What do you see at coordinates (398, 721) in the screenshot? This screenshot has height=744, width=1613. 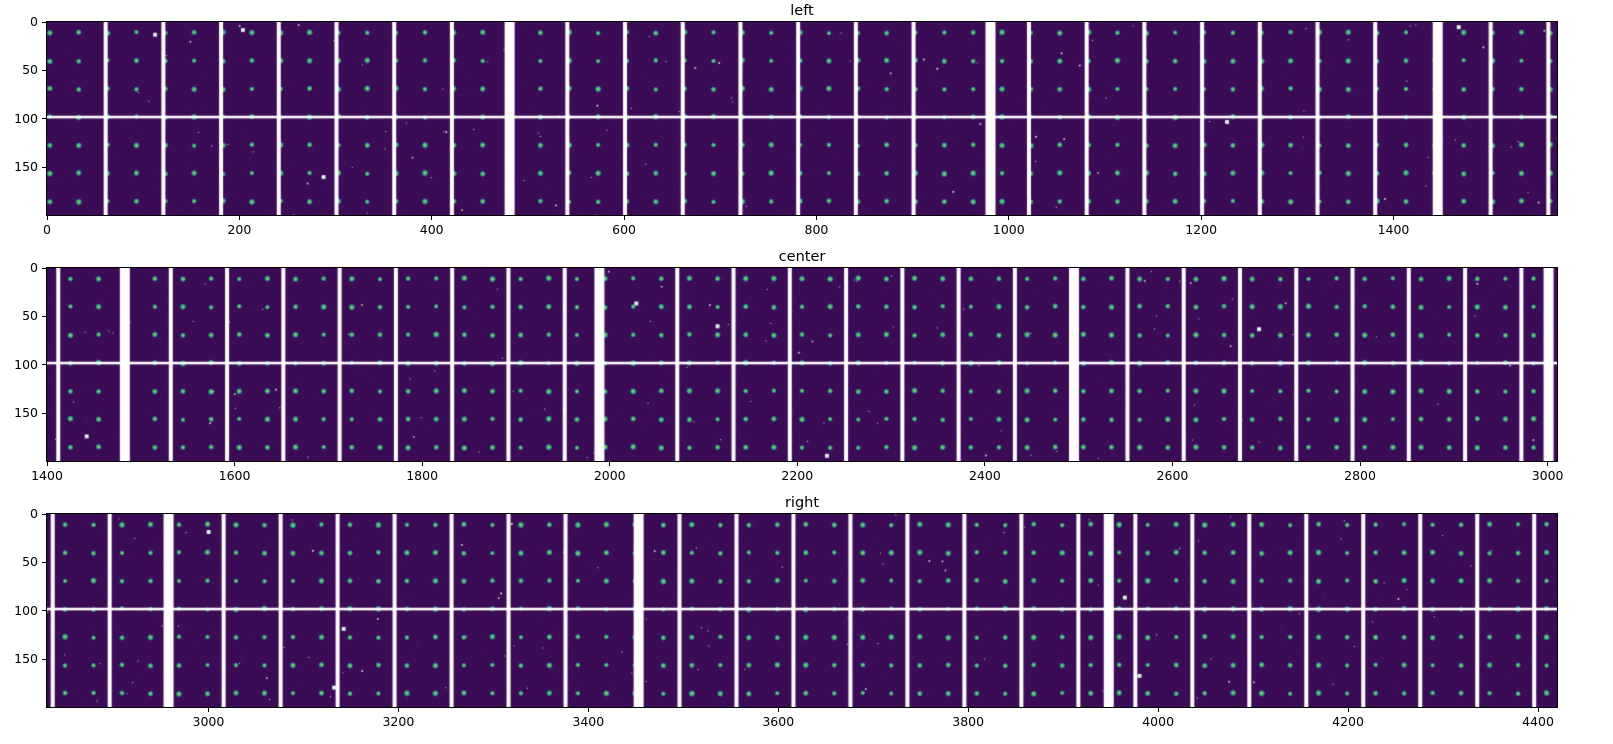 I see `x-axis-tick-label: 3200` at bounding box center [398, 721].